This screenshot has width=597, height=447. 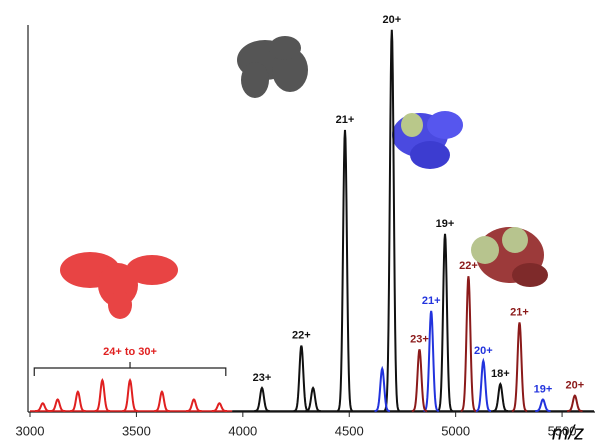 I want to click on bracket, so click(x=130, y=369).